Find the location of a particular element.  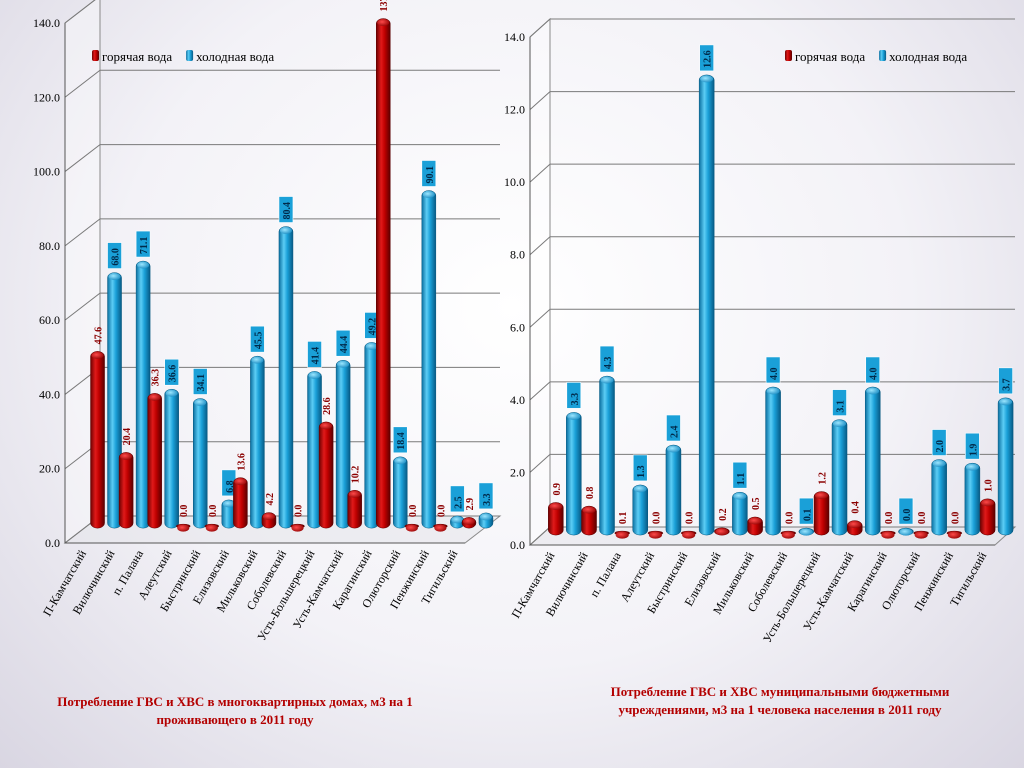

hot-water-value-label-8: 1.2 is located at coordinates (823, 478).